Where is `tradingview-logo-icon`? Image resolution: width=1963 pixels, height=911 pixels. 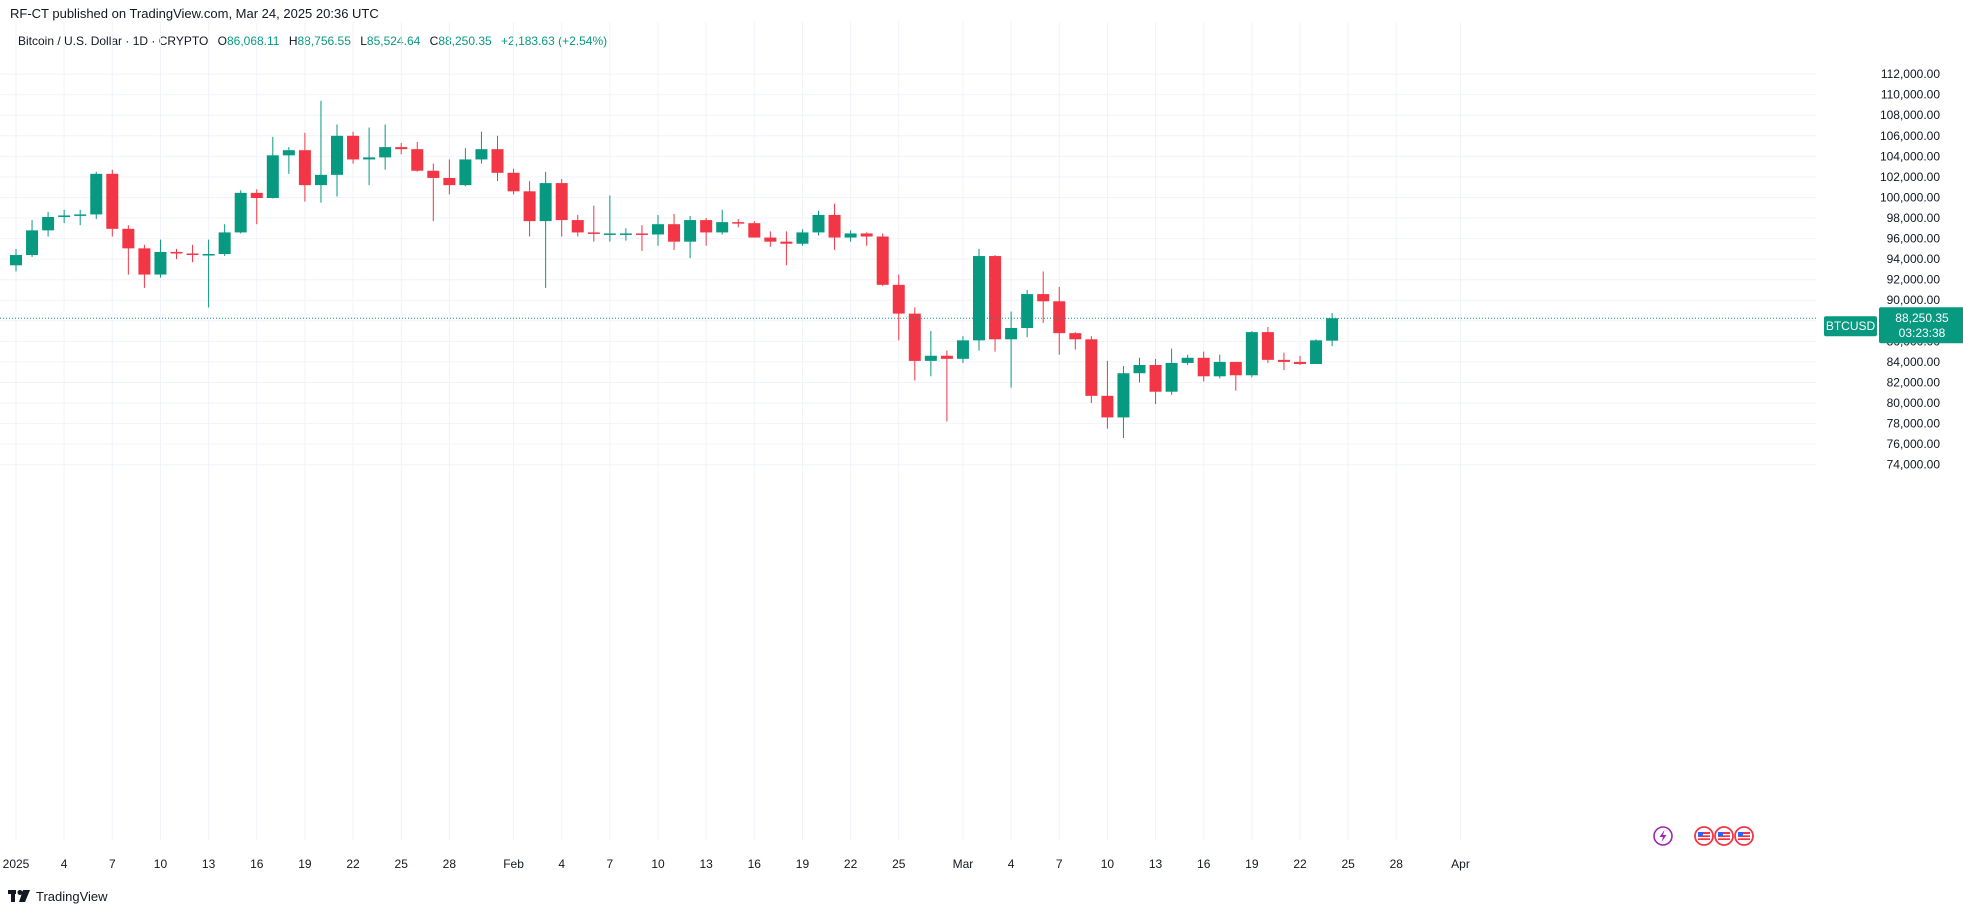
tradingview-logo-icon is located at coordinates (19, 896).